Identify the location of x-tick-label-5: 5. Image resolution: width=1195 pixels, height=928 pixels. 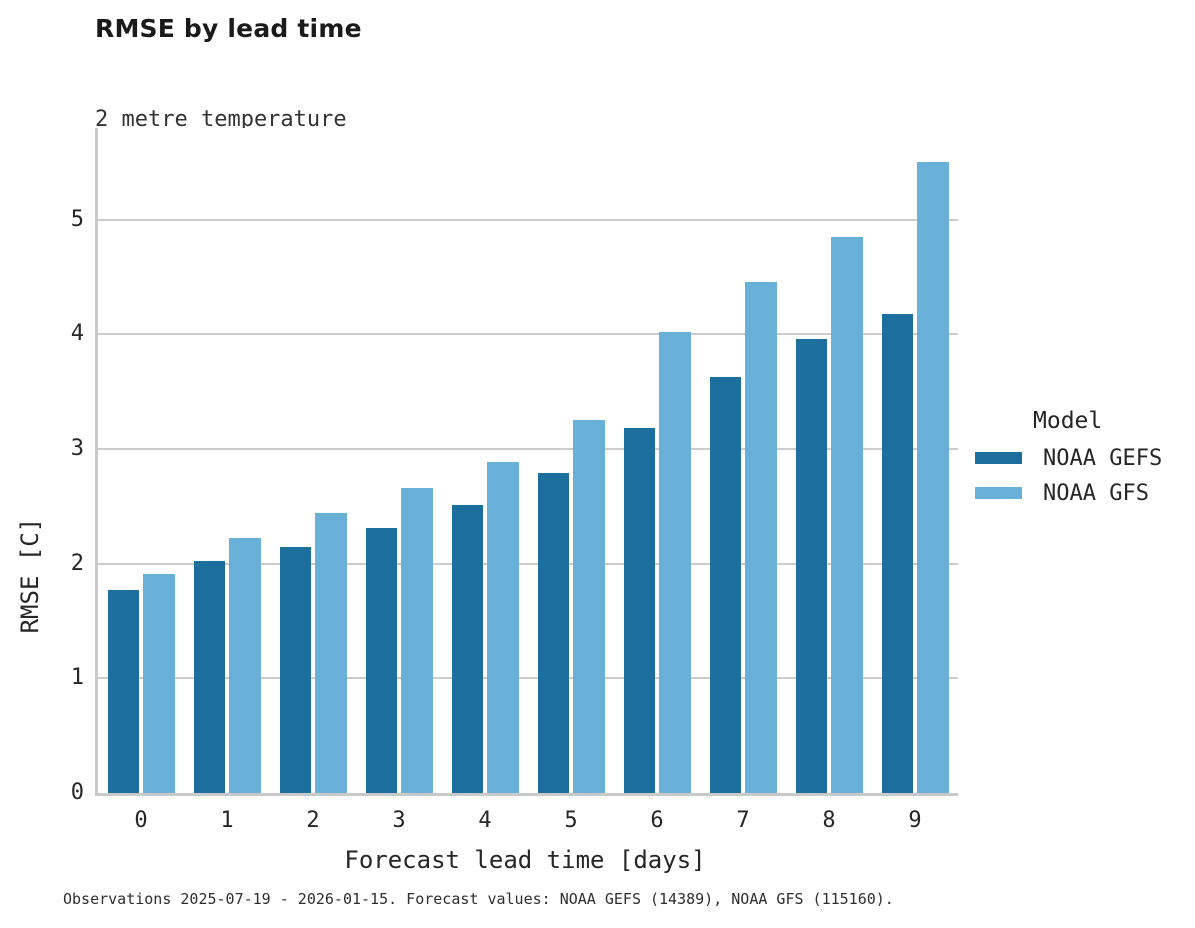
(571, 820).